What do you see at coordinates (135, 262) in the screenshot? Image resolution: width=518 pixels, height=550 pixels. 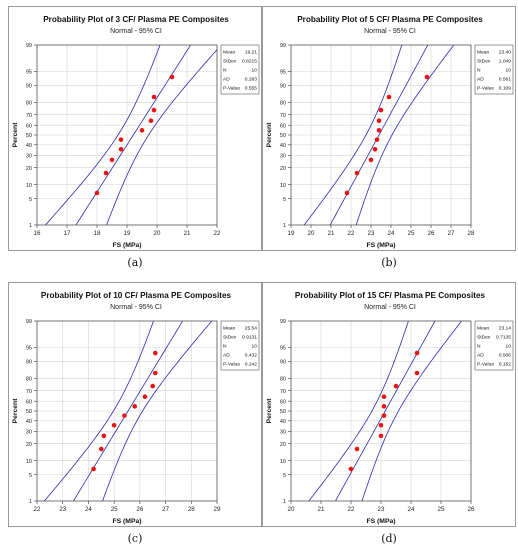 I see `panel-label-a: (a)` at bounding box center [135, 262].